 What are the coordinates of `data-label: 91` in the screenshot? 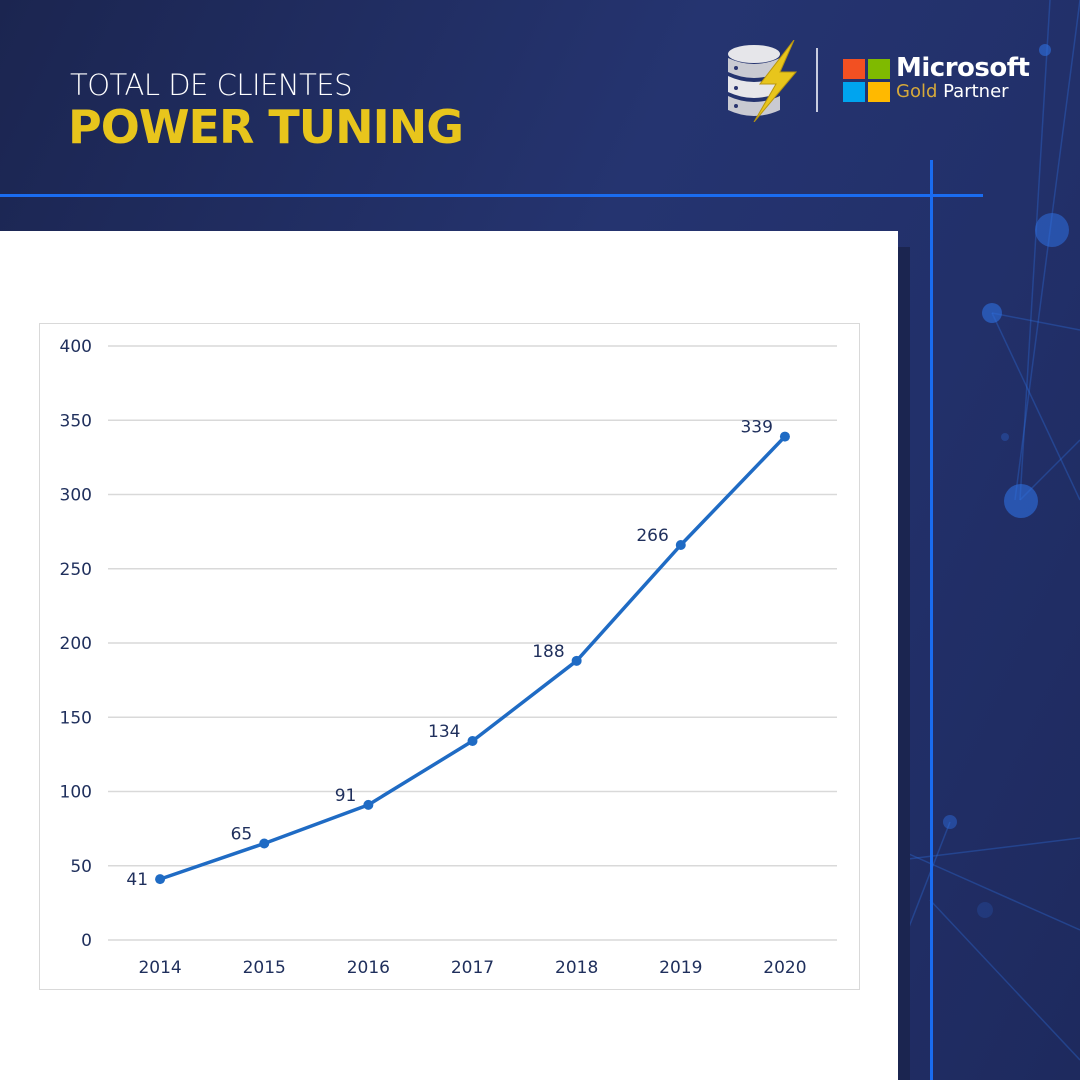 It's located at (346, 796).